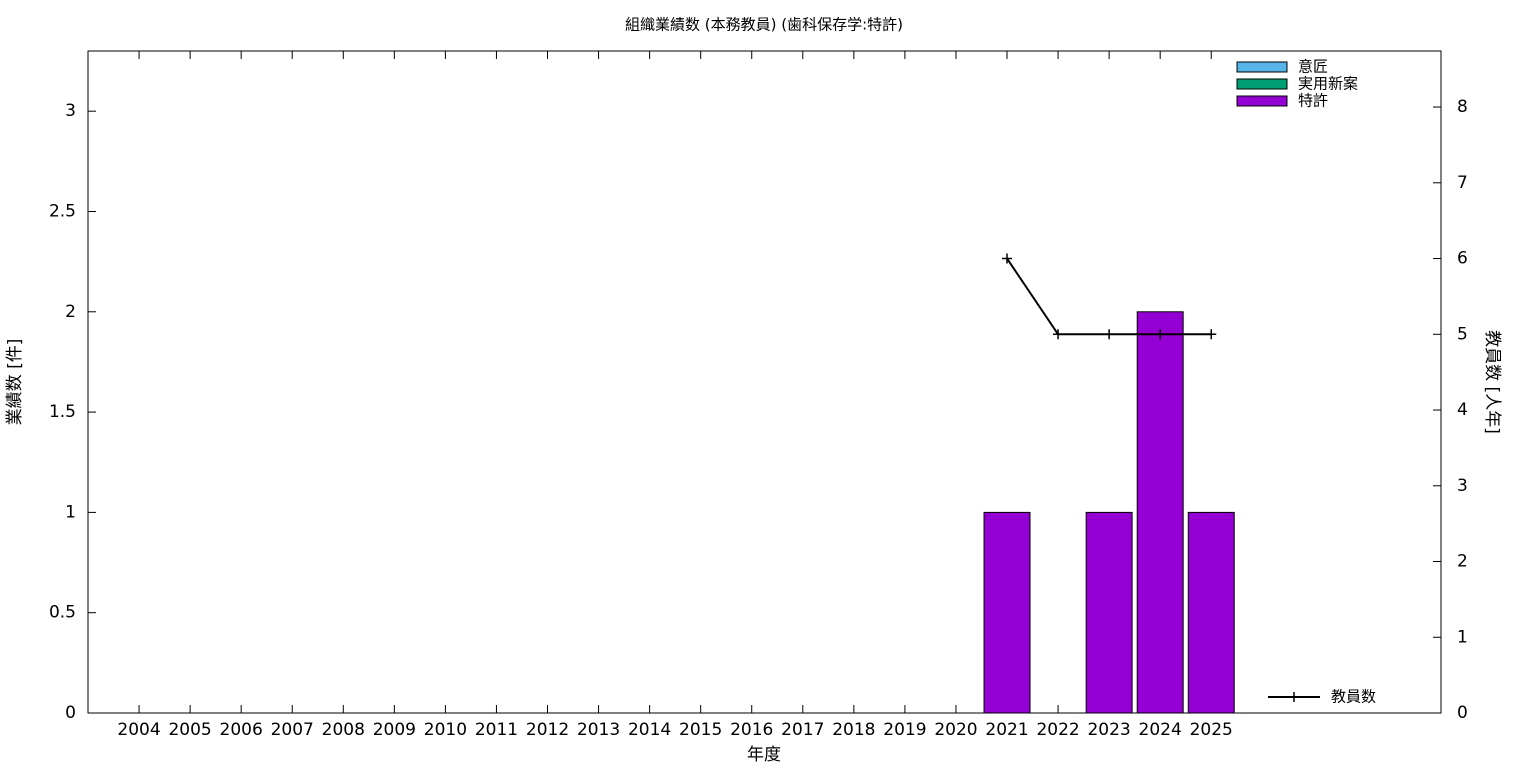  What do you see at coordinates (649, 730) in the screenshot?
I see `x-tick-label: 2014` at bounding box center [649, 730].